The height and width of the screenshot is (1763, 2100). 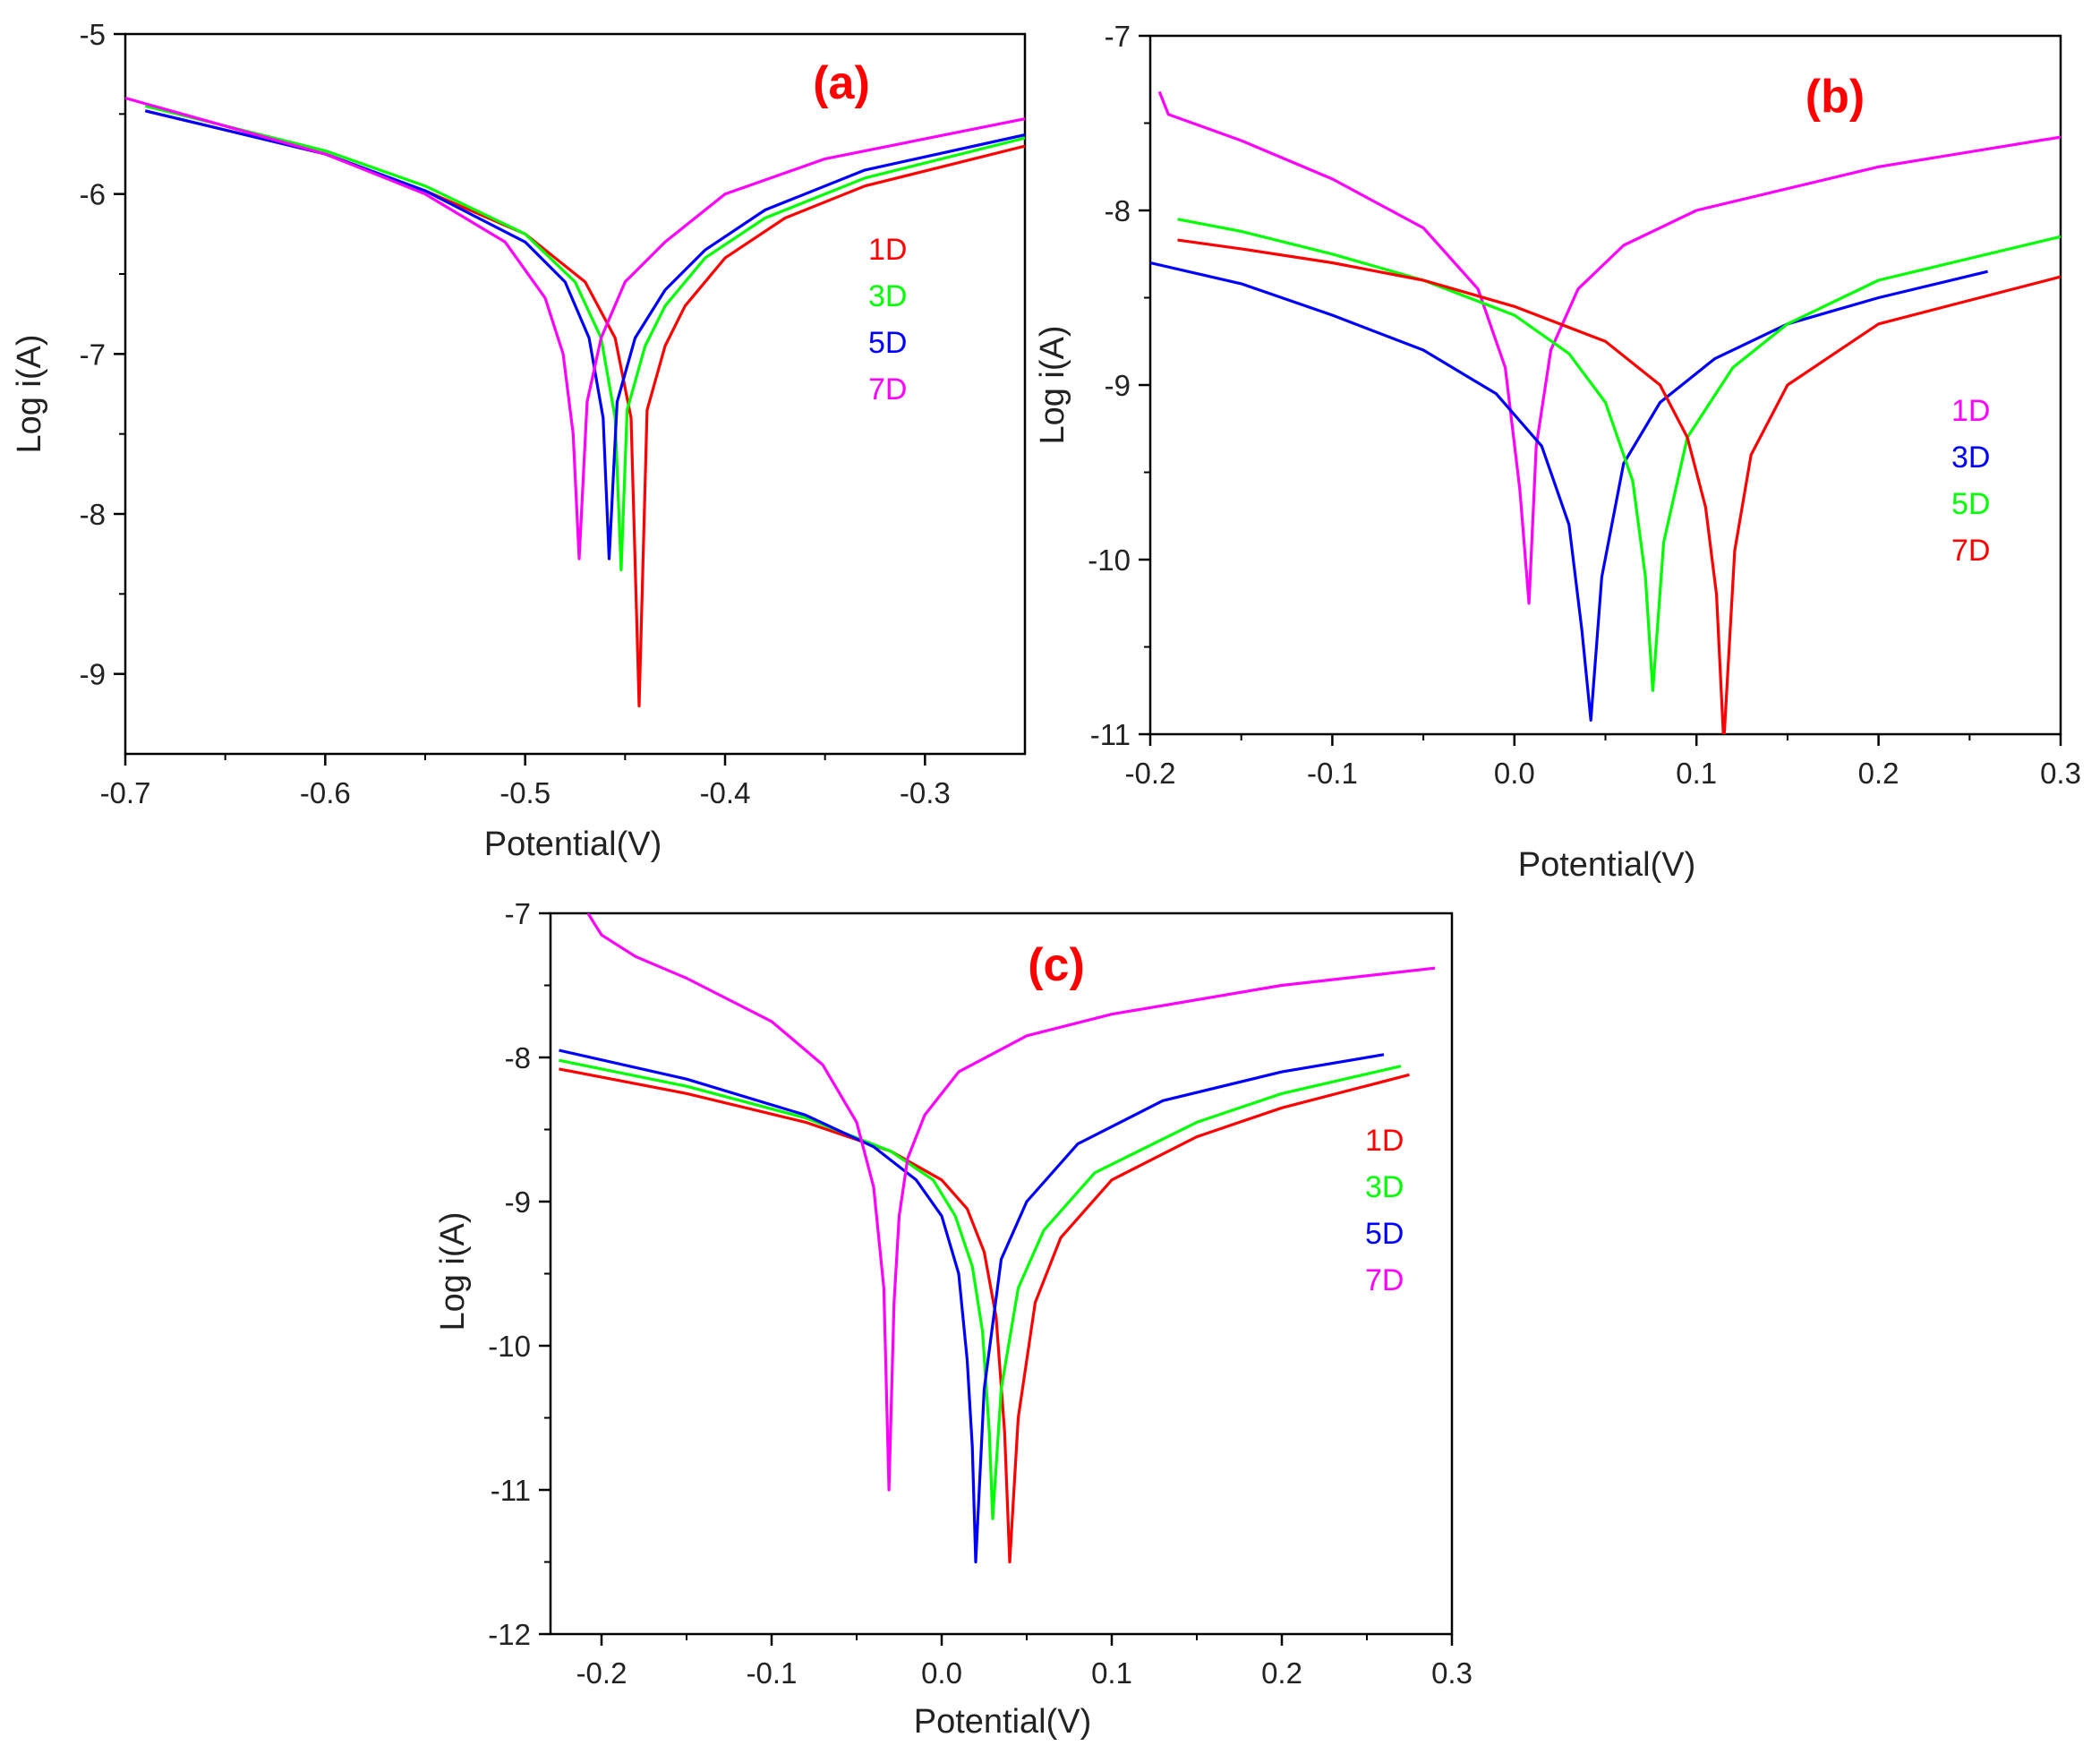 What do you see at coordinates (325, 792) in the screenshot?
I see `x-tick-label: -0.6` at bounding box center [325, 792].